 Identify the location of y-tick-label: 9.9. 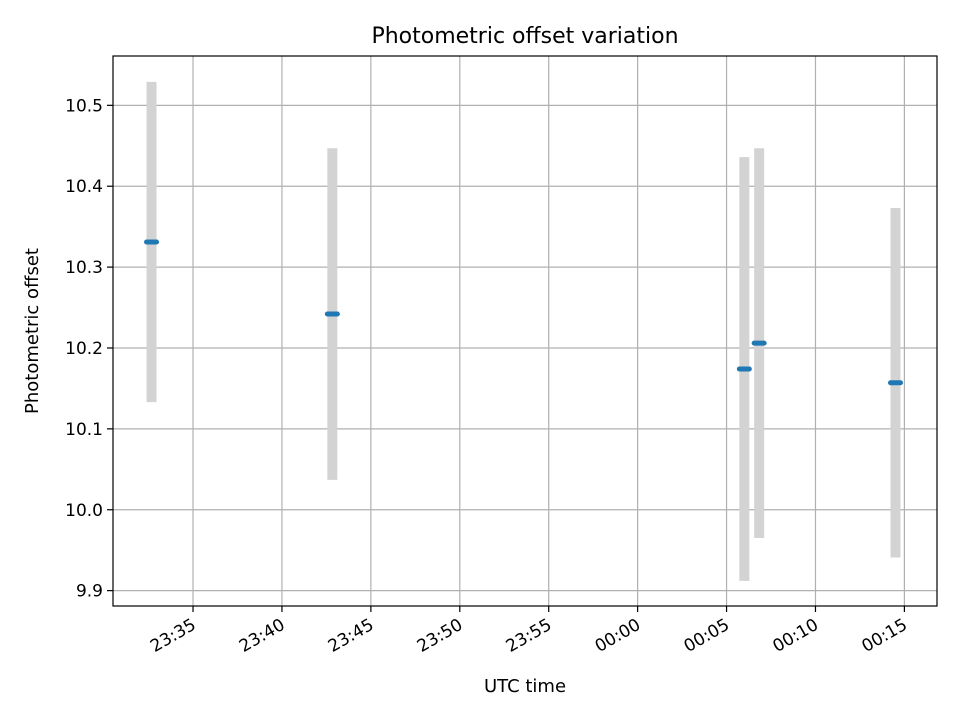
(89, 592).